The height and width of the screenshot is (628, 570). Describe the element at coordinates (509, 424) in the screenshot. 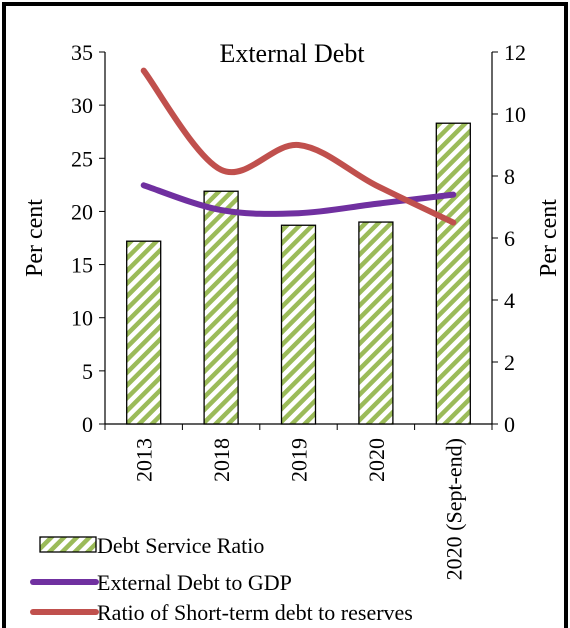

I see `y-right-tick-label: 0` at that location.